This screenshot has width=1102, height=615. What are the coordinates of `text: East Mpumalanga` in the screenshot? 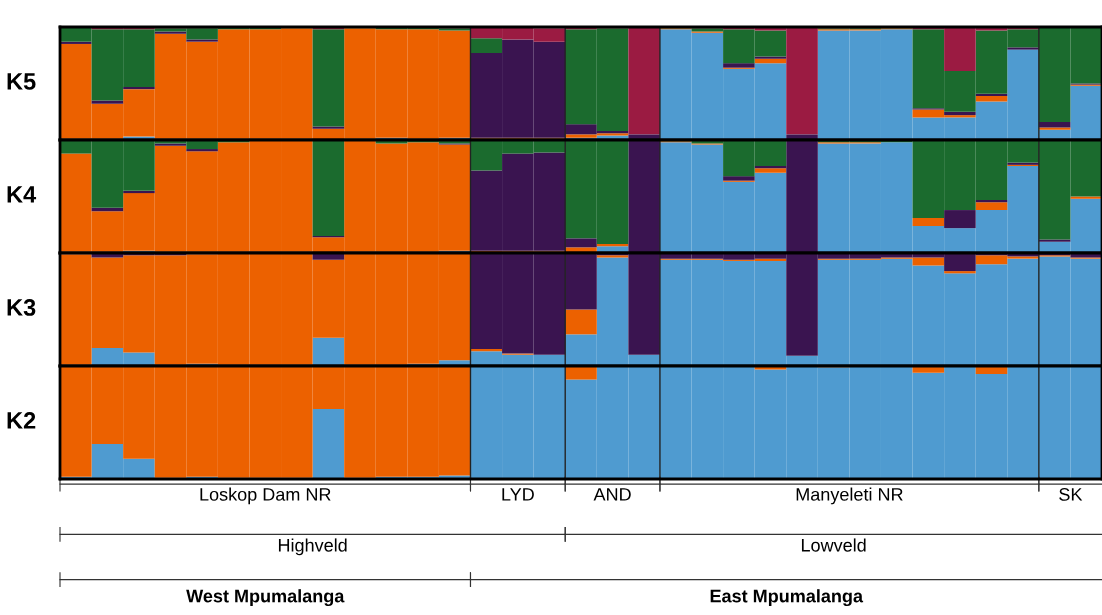 It's located at (787, 598).